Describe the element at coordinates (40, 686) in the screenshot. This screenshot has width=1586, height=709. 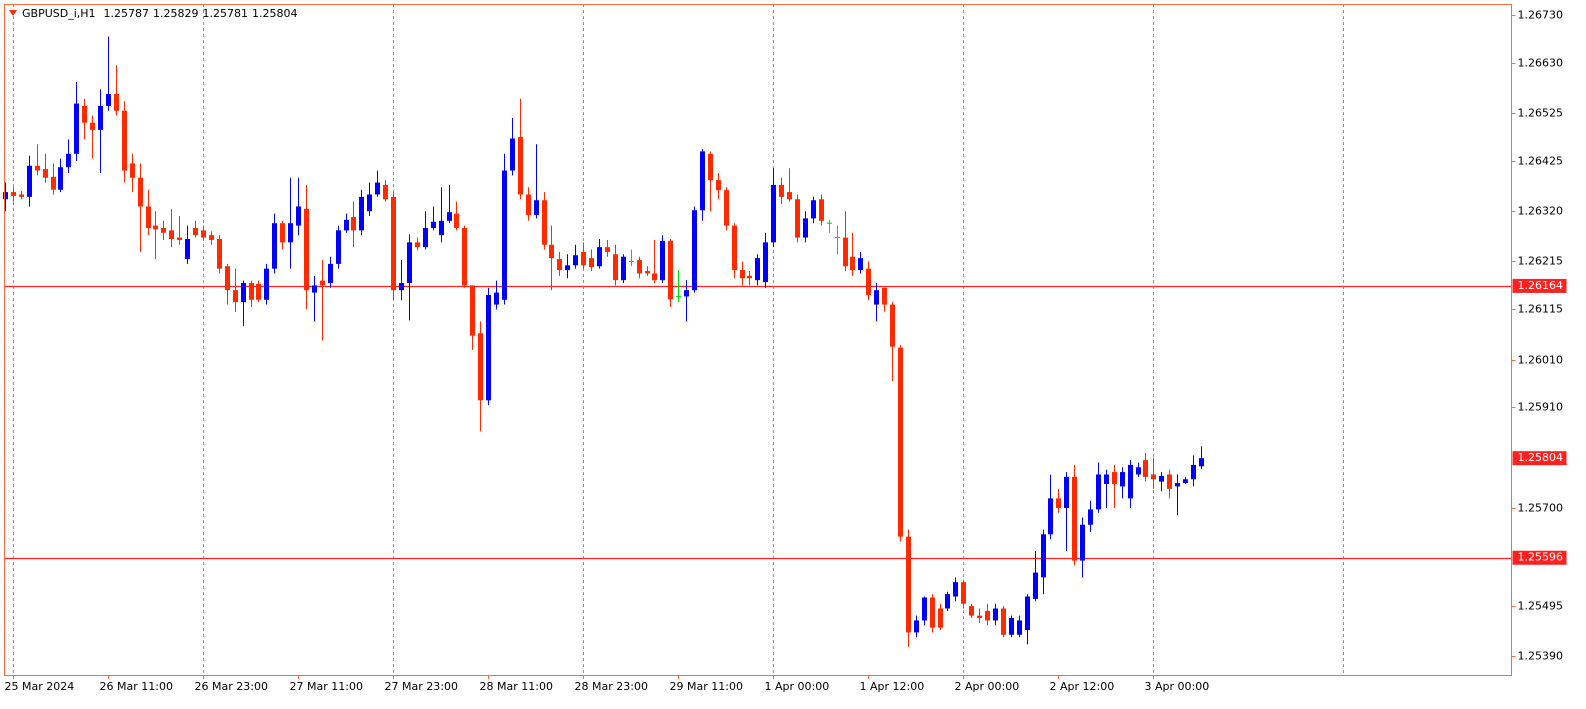
I see `x-tick-label: 25 Mar 2024` at that location.